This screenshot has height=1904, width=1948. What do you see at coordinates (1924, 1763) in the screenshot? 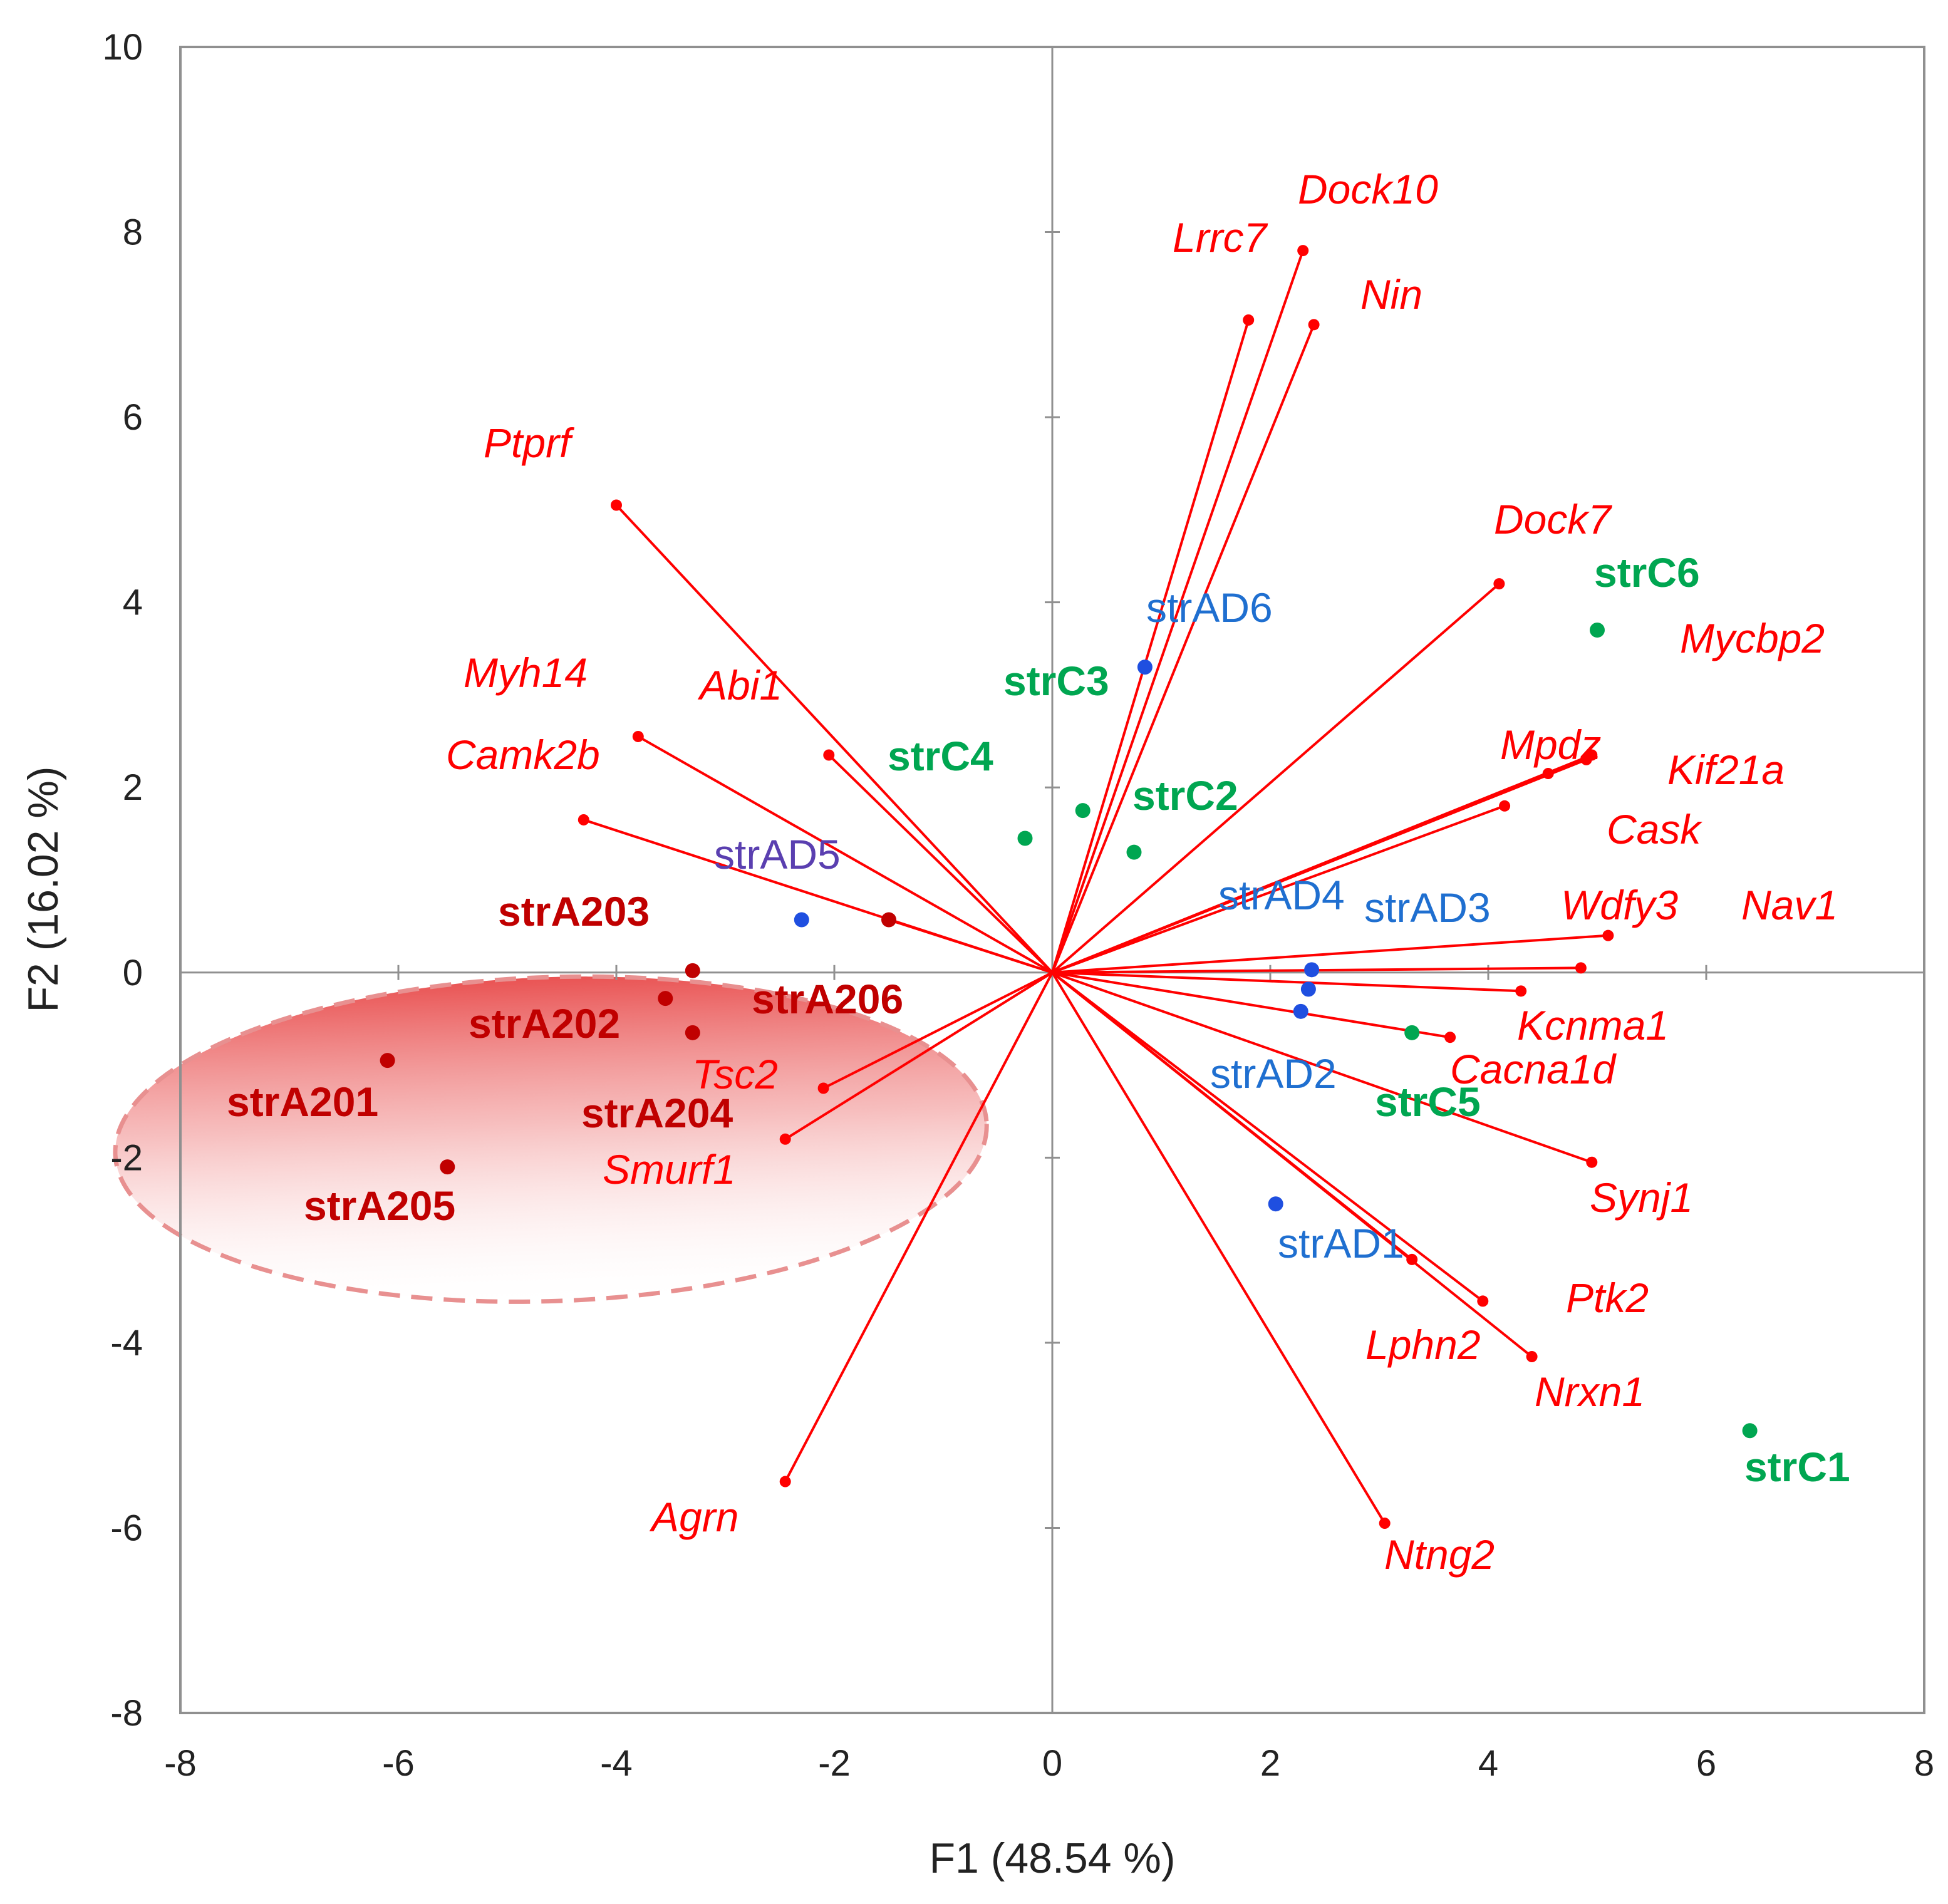
I see `x-tick-label: 8` at bounding box center [1924, 1763].